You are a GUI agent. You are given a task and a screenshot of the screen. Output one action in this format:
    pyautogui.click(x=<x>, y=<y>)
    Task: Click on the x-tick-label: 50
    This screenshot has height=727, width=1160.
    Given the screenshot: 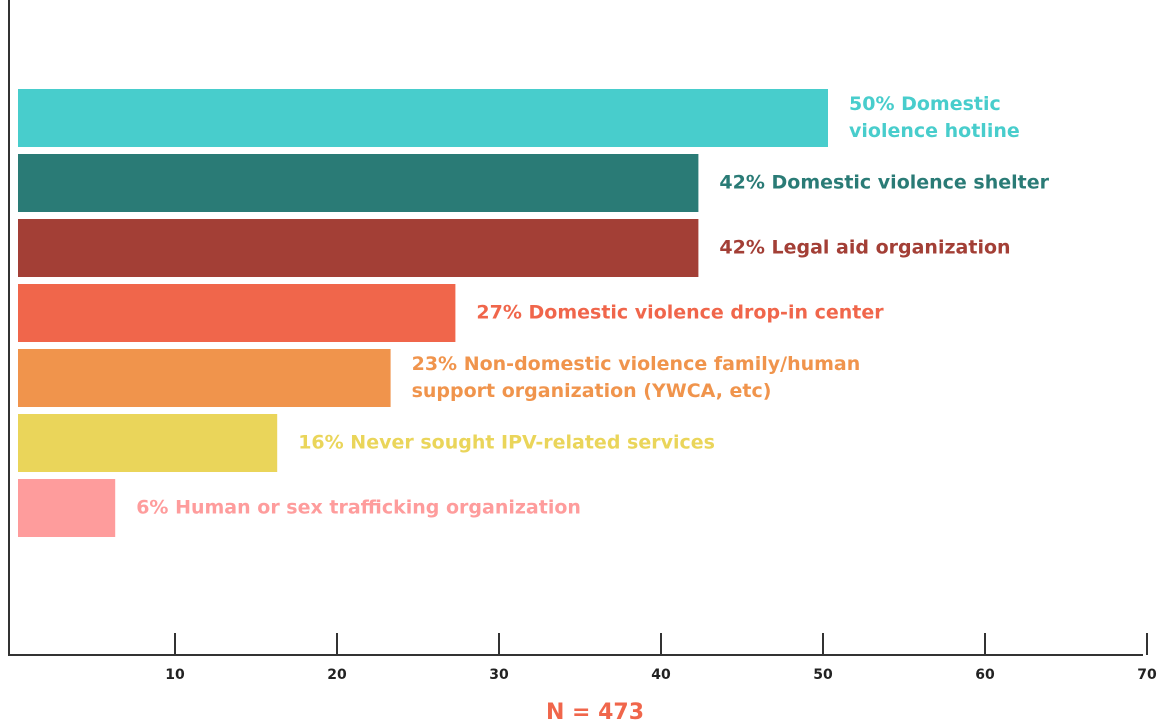 What is the action you would take?
    pyautogui.click(x=823, y=675)
    